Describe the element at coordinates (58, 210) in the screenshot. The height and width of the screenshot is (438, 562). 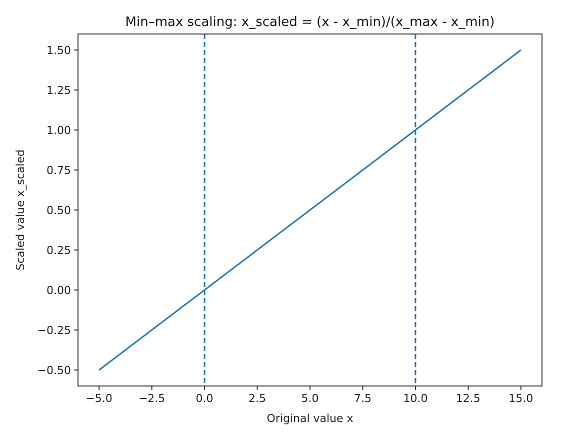
I see `y-tick-label: 0.50` at that location.